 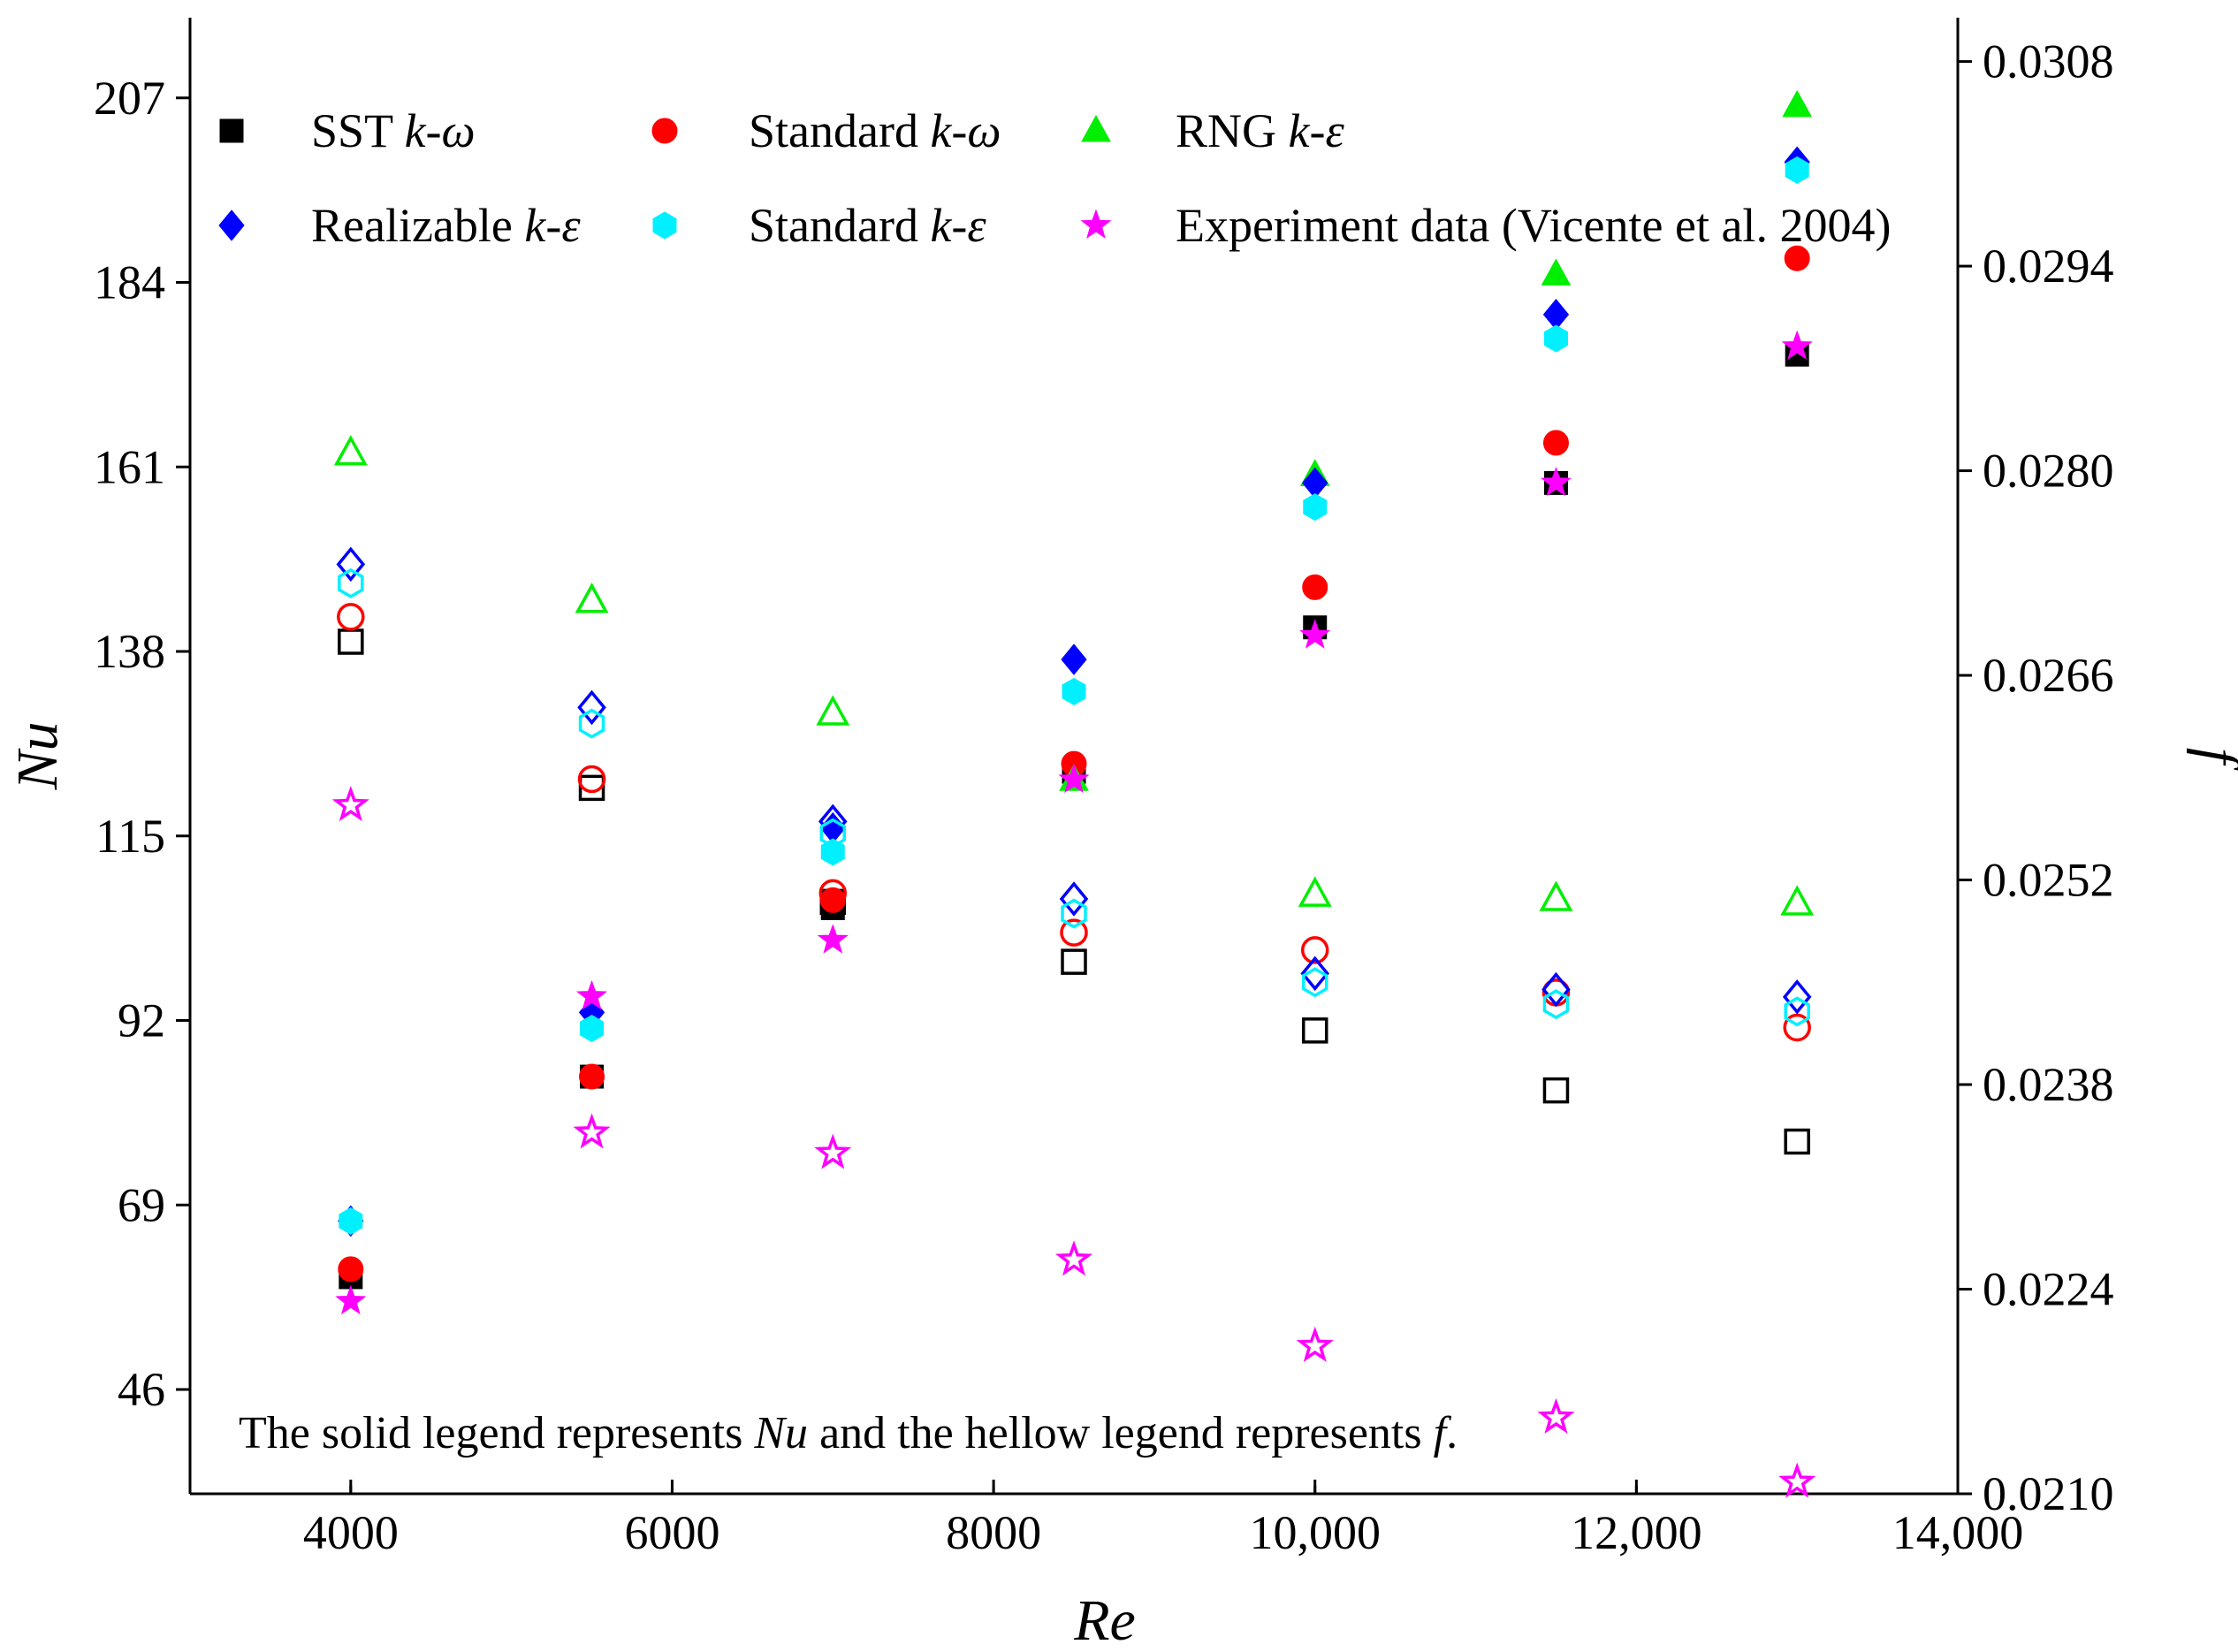 I want to click on x-tick-label: 6000, so click(x=671, y=1533).